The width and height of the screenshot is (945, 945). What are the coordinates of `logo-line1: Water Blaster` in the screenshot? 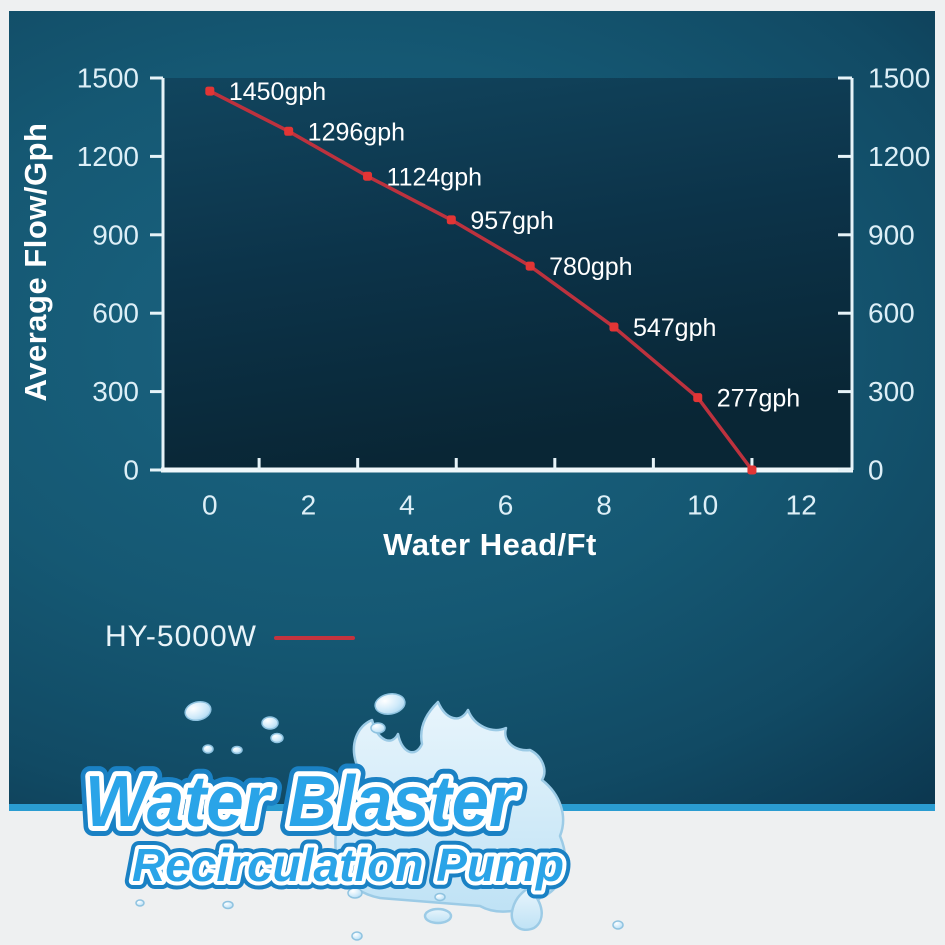 It's located at (302, 802).